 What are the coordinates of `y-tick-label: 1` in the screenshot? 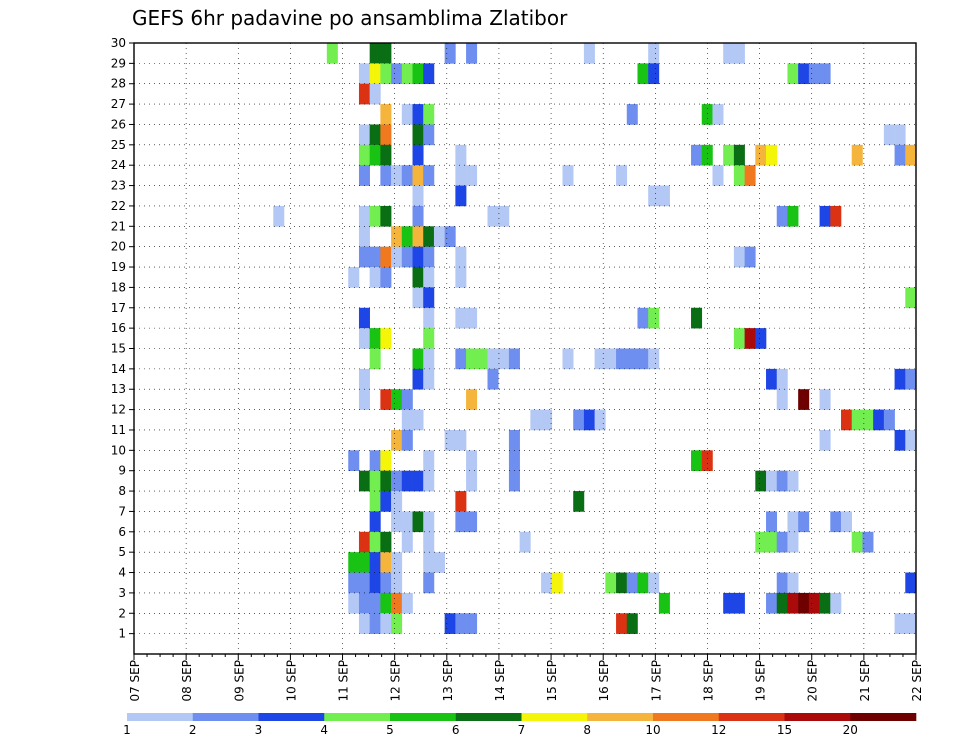 It's located at (122, 634).